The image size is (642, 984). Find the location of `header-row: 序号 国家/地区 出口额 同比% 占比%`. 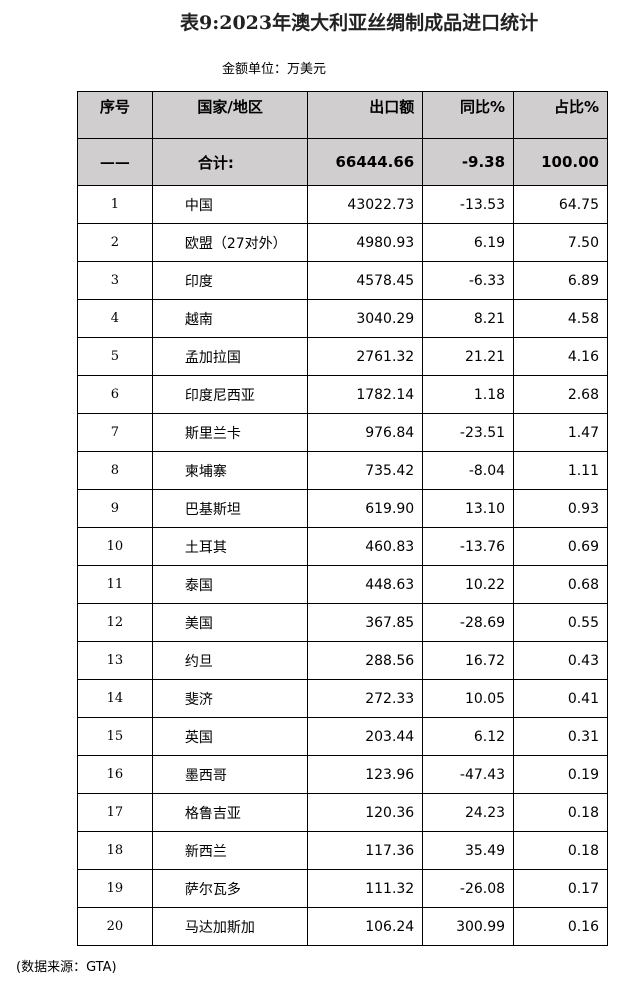

header-row: 序号 国家/地区 出口额 同比% 占比% is located at coordinates (342, 115).